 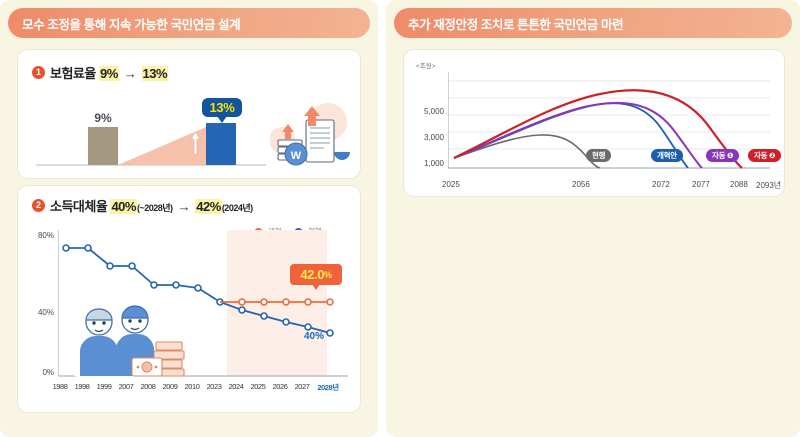 What do you see at coordinates (184, 206) in the screenshot?
I see `card2-arrow: →` at bounding box center [184, 206].